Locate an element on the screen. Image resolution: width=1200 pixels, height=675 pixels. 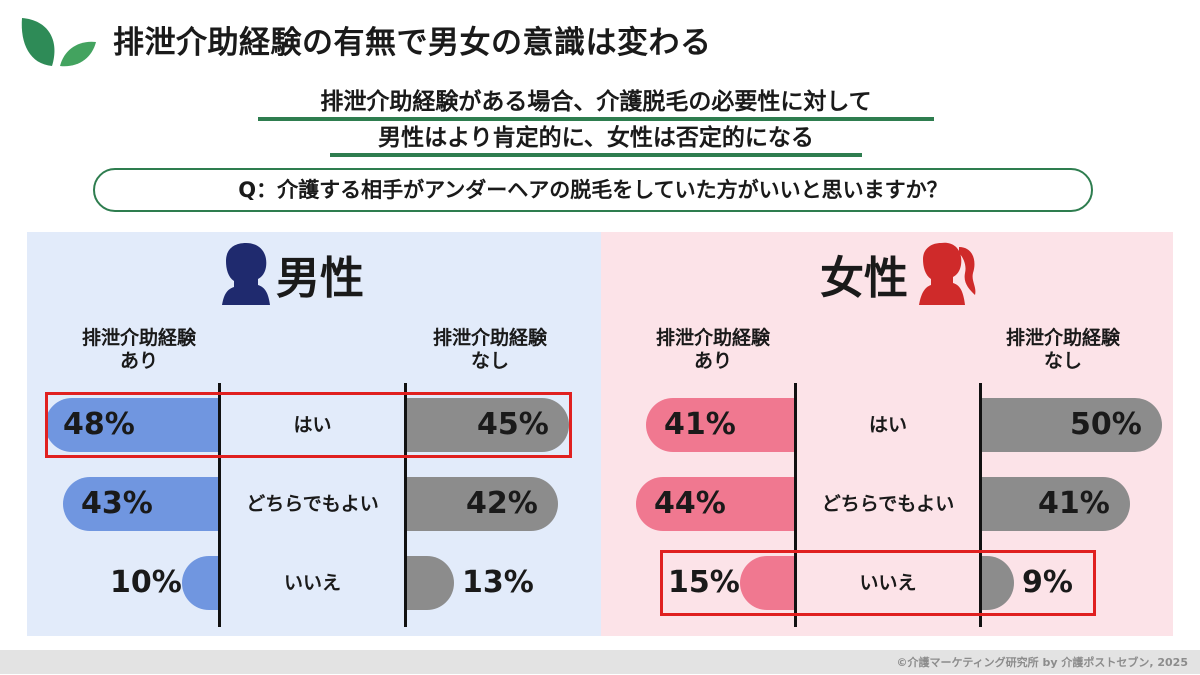
male-value-with-experience: 48% is located at coordinates (99, 424).